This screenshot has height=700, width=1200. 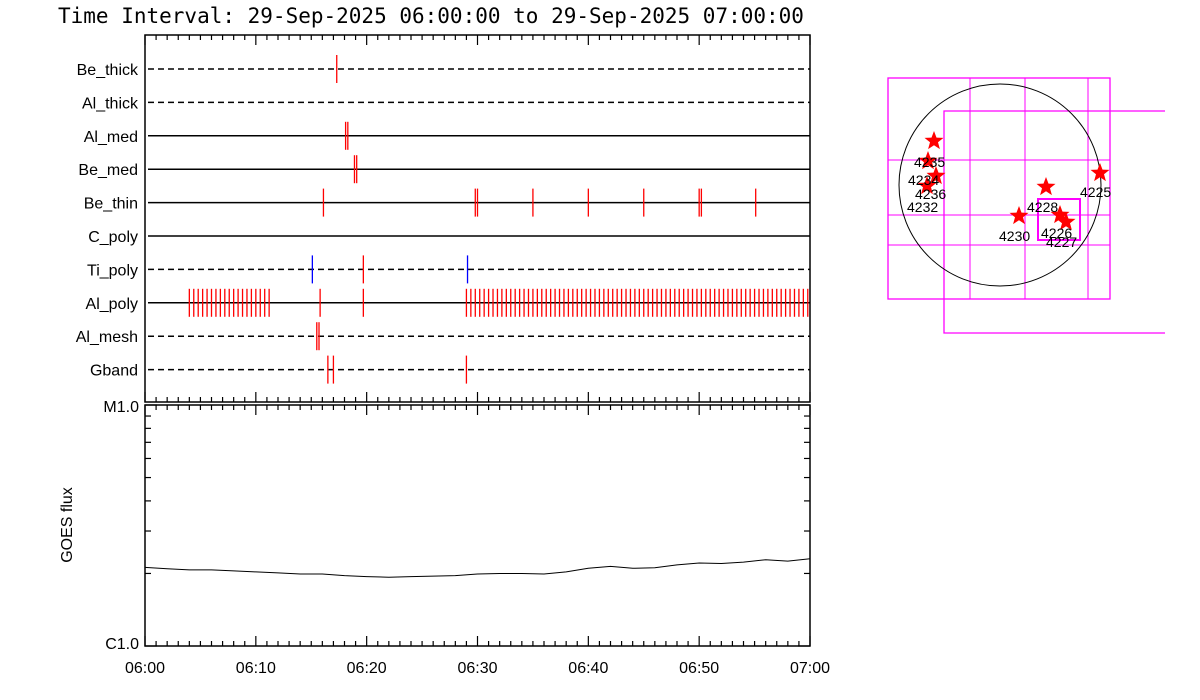 What do you see at coordinates (810, 668) in the screenshot?
I see `x-tick-label: 07:00` at bounding box center [810, 668].